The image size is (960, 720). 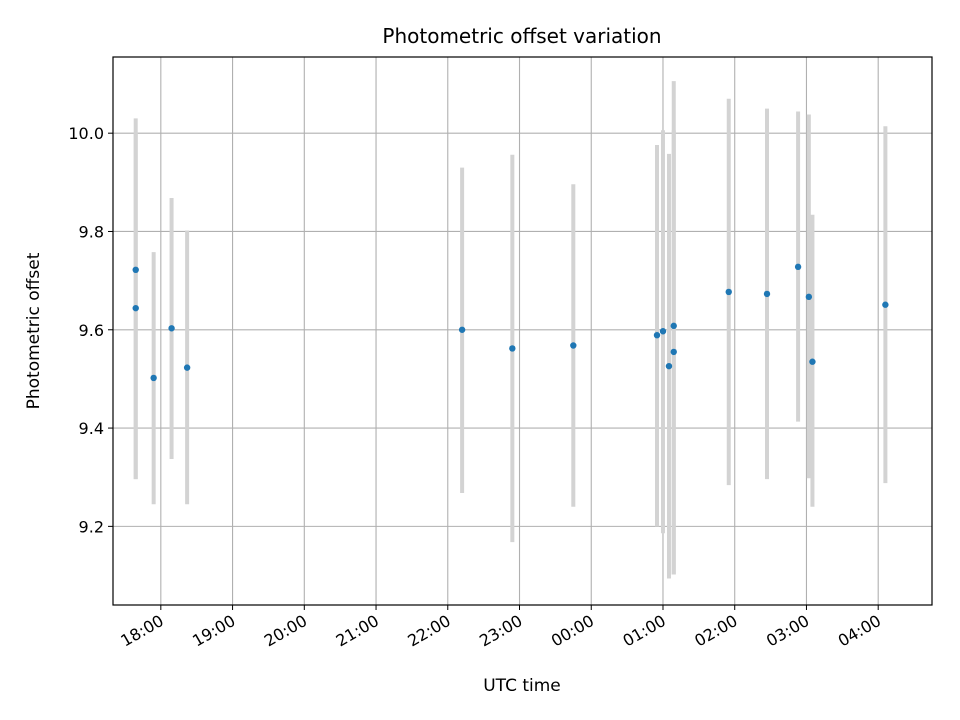 I want to click on y-tick-label: 9.2, so click(x=91, y=526).